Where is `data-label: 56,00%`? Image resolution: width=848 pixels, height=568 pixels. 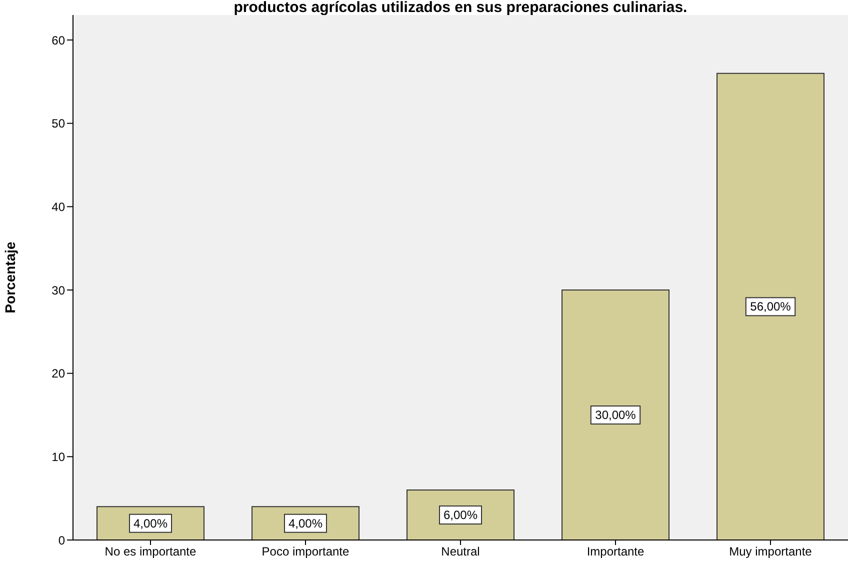
data-label: 56,00% is located at coordinates (771, 307).